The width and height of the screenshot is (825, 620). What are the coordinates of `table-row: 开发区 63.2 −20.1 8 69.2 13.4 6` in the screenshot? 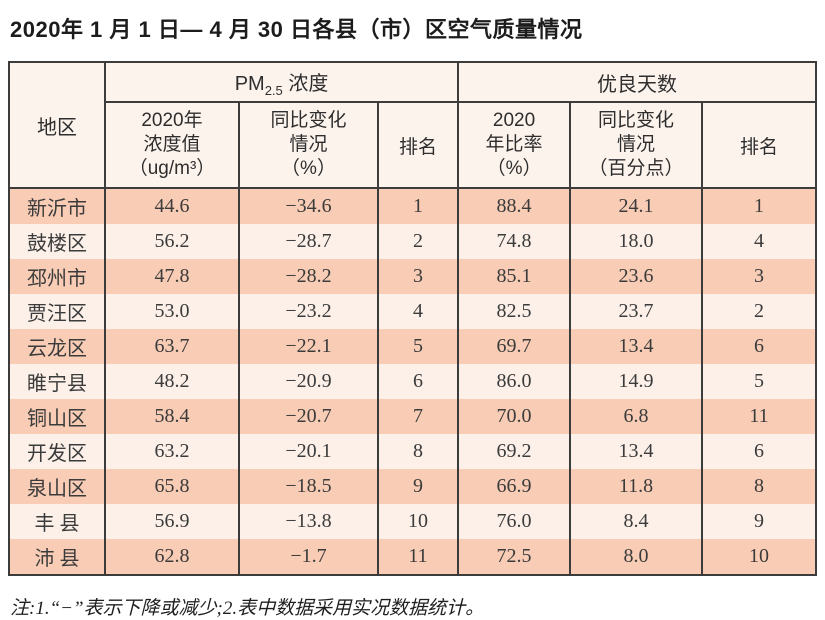 It's located at (413, 451).